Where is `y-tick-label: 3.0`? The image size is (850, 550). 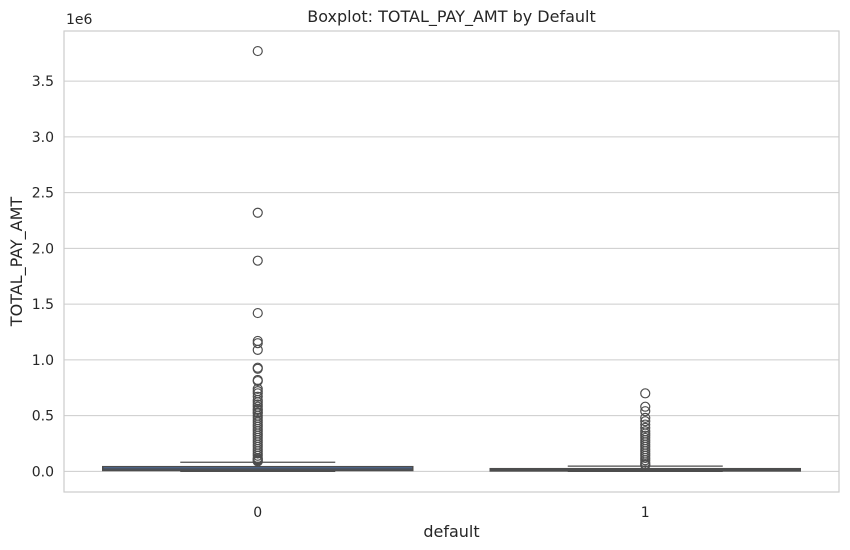 y-tick-label: 3.0 is located at coordinates (43, 138).